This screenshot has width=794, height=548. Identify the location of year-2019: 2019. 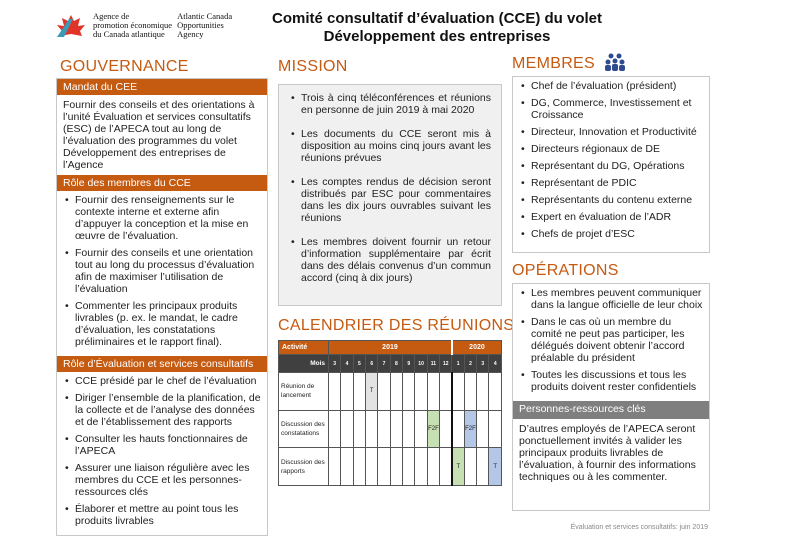
(390, 347).